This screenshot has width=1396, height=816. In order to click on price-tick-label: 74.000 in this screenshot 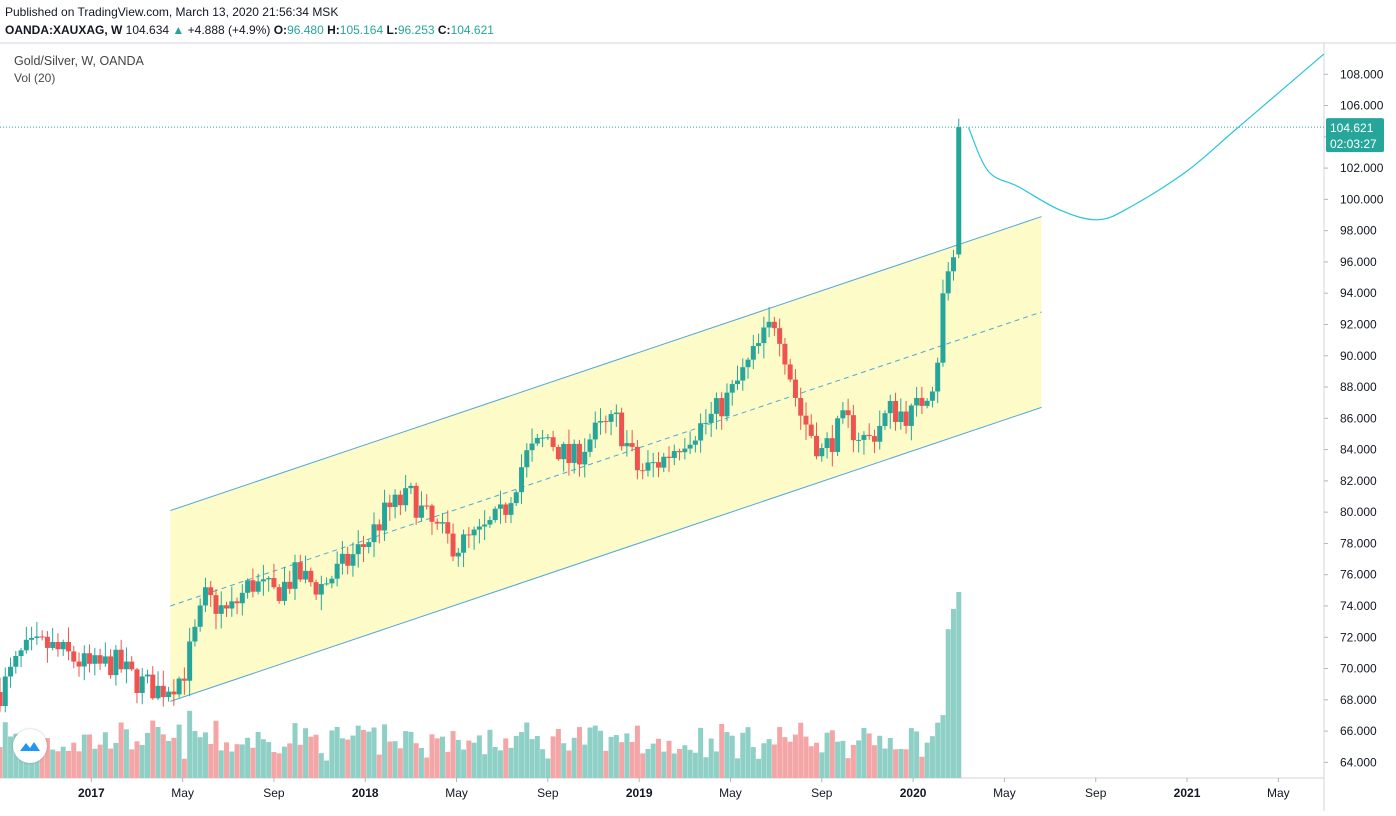, I will do `click(1358, 606)`.